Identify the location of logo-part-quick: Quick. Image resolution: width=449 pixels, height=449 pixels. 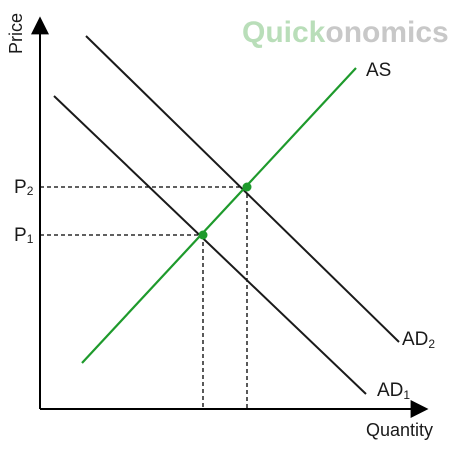
(284, 32).